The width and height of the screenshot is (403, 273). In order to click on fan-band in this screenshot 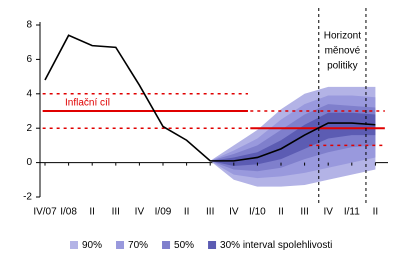, I will do `click(293, 139)`.